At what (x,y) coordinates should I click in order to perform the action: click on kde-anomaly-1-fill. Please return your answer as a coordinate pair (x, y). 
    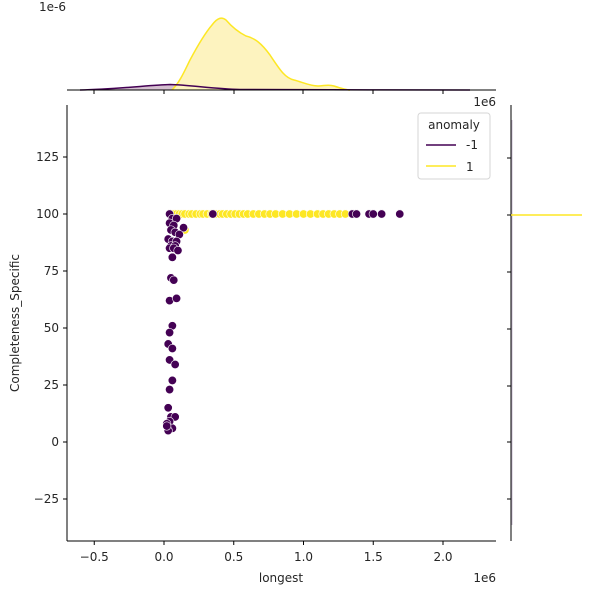
    Looking at the image, I should click on (261, 54).